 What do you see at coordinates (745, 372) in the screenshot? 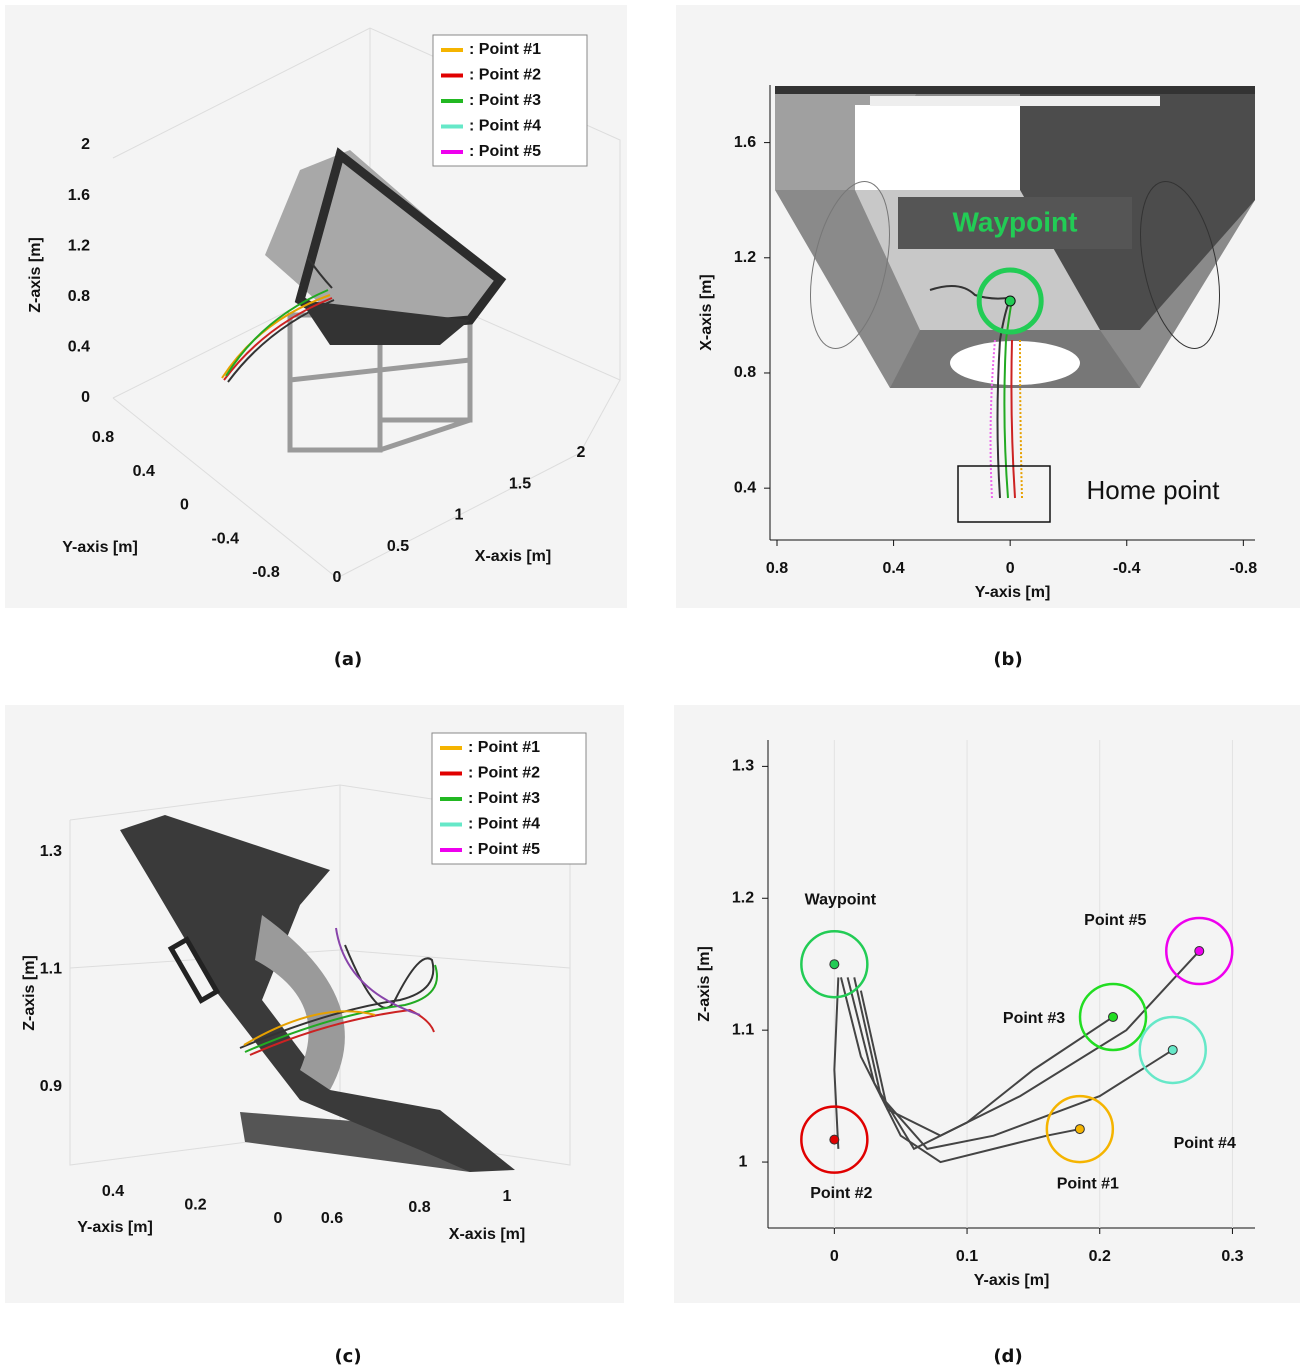
I see `y-tick-label: 0.8` at bounding box center [745, 372].